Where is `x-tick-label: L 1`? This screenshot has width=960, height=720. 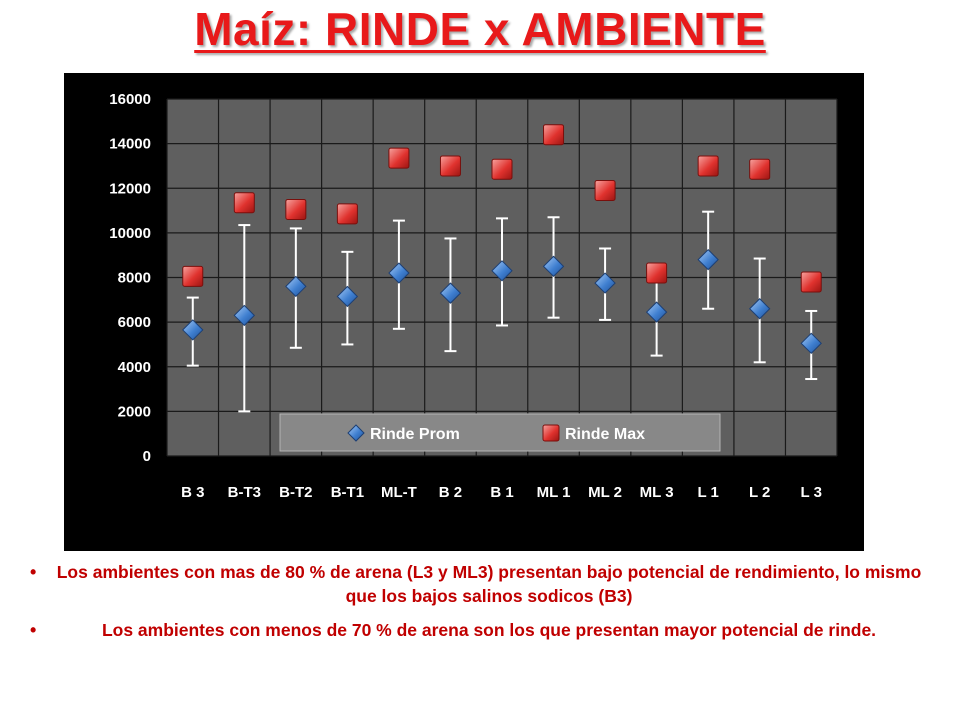 x-tick-label: L 1 is located at coordinates (707, 492).